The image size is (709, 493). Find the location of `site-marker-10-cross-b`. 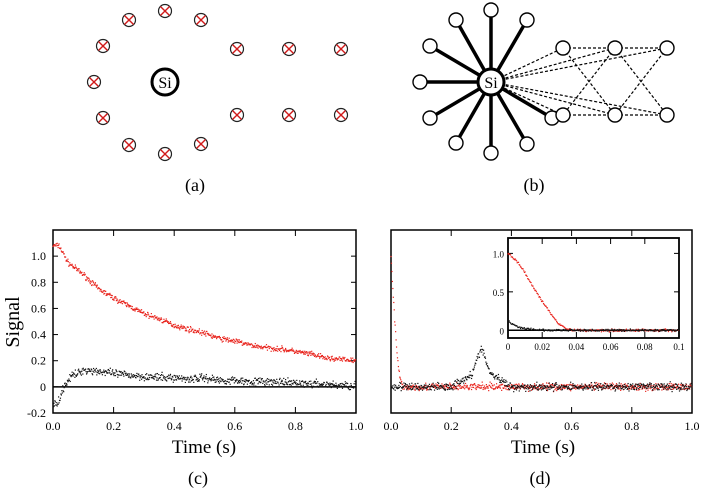

site-marker-10-cross-b is located at coordinates (165, 154).